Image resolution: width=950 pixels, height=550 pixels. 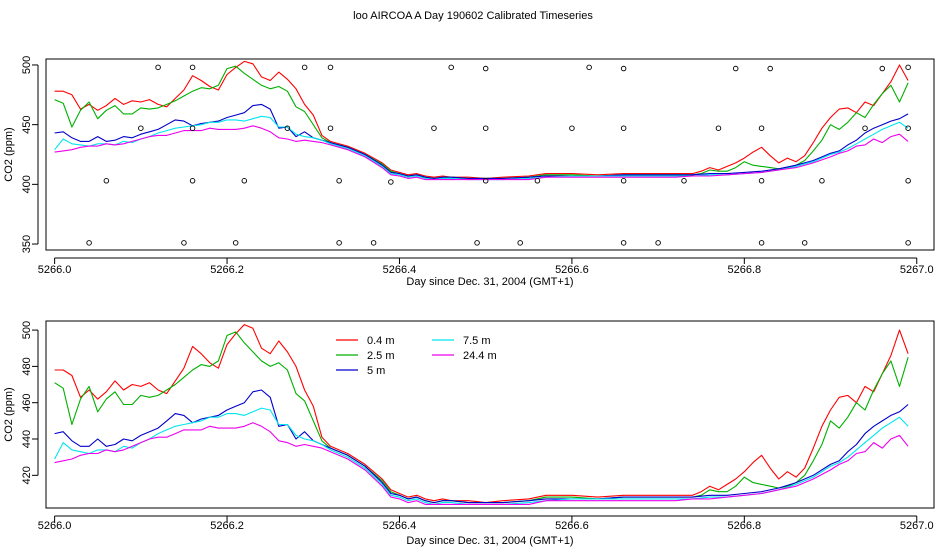 What do you see at coordinates (416, 356) in the screenshot?
I see `legend: 0.4 m 2.5 m 5 m 7.5 m 24.4 m` at bounding box center [416, 356].